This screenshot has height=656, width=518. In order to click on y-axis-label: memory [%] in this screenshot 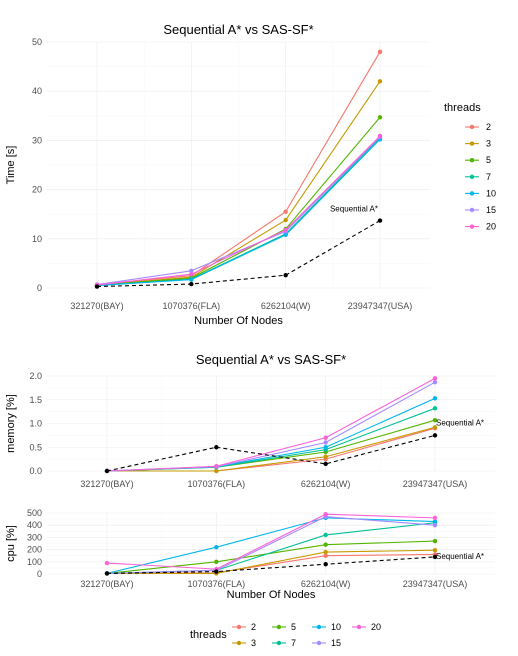, I will do `click(11, 423)`.